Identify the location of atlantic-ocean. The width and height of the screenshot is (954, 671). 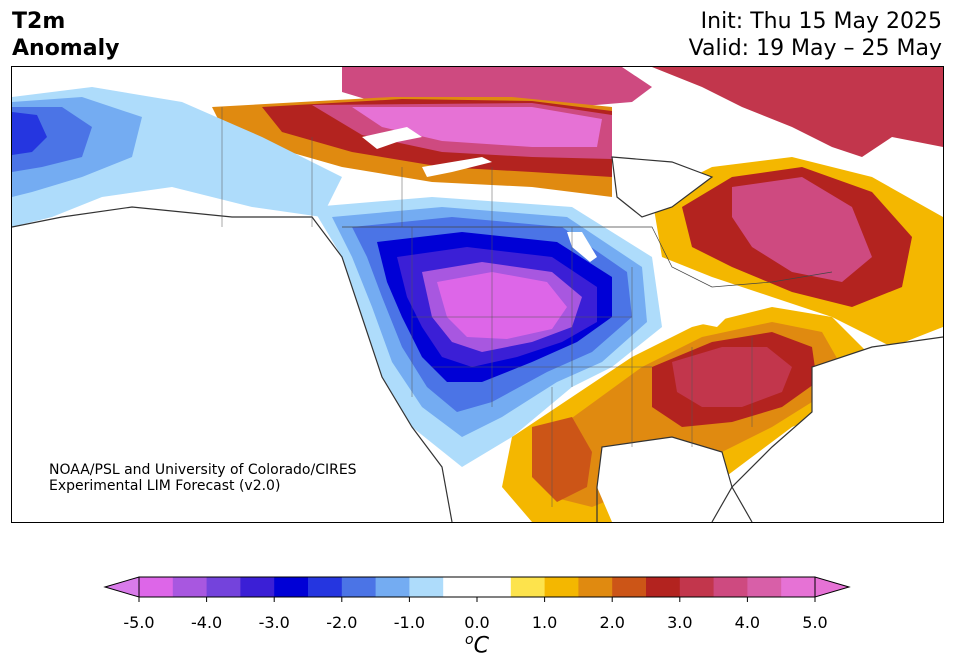
(837, 429).